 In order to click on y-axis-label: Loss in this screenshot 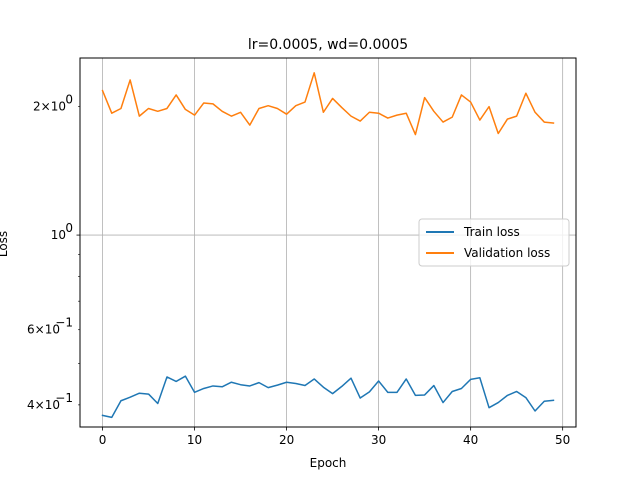, I will do `click(5, 244)`.